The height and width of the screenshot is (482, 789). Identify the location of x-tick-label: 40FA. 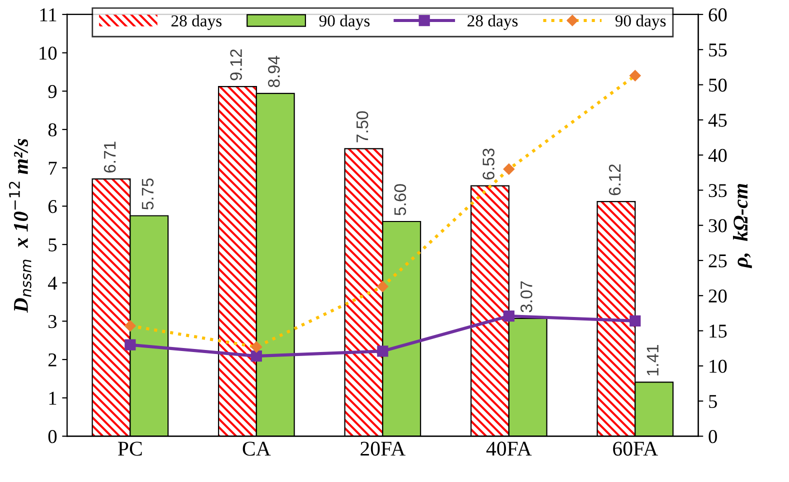
(509, 449).